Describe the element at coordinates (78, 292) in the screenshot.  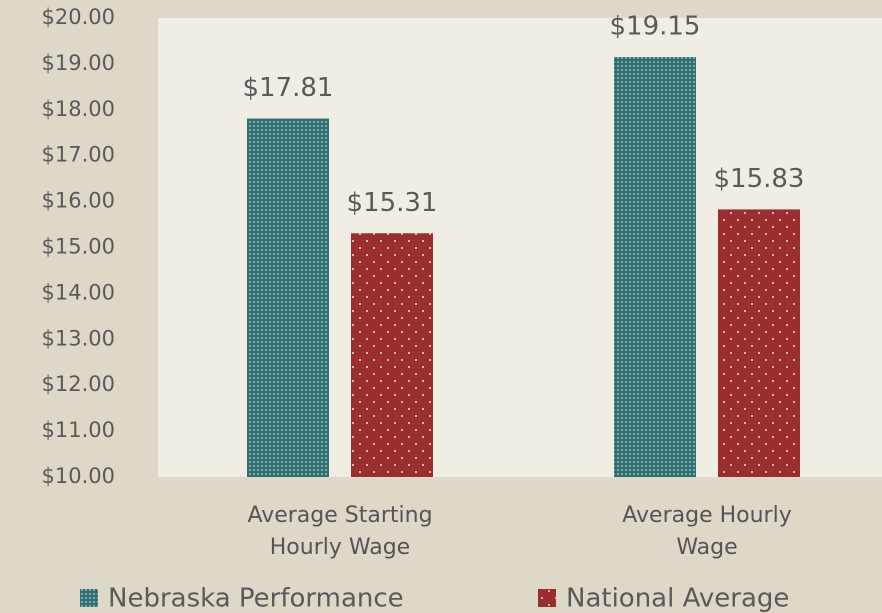
I see `y-tick-label: $14.00` at that location.